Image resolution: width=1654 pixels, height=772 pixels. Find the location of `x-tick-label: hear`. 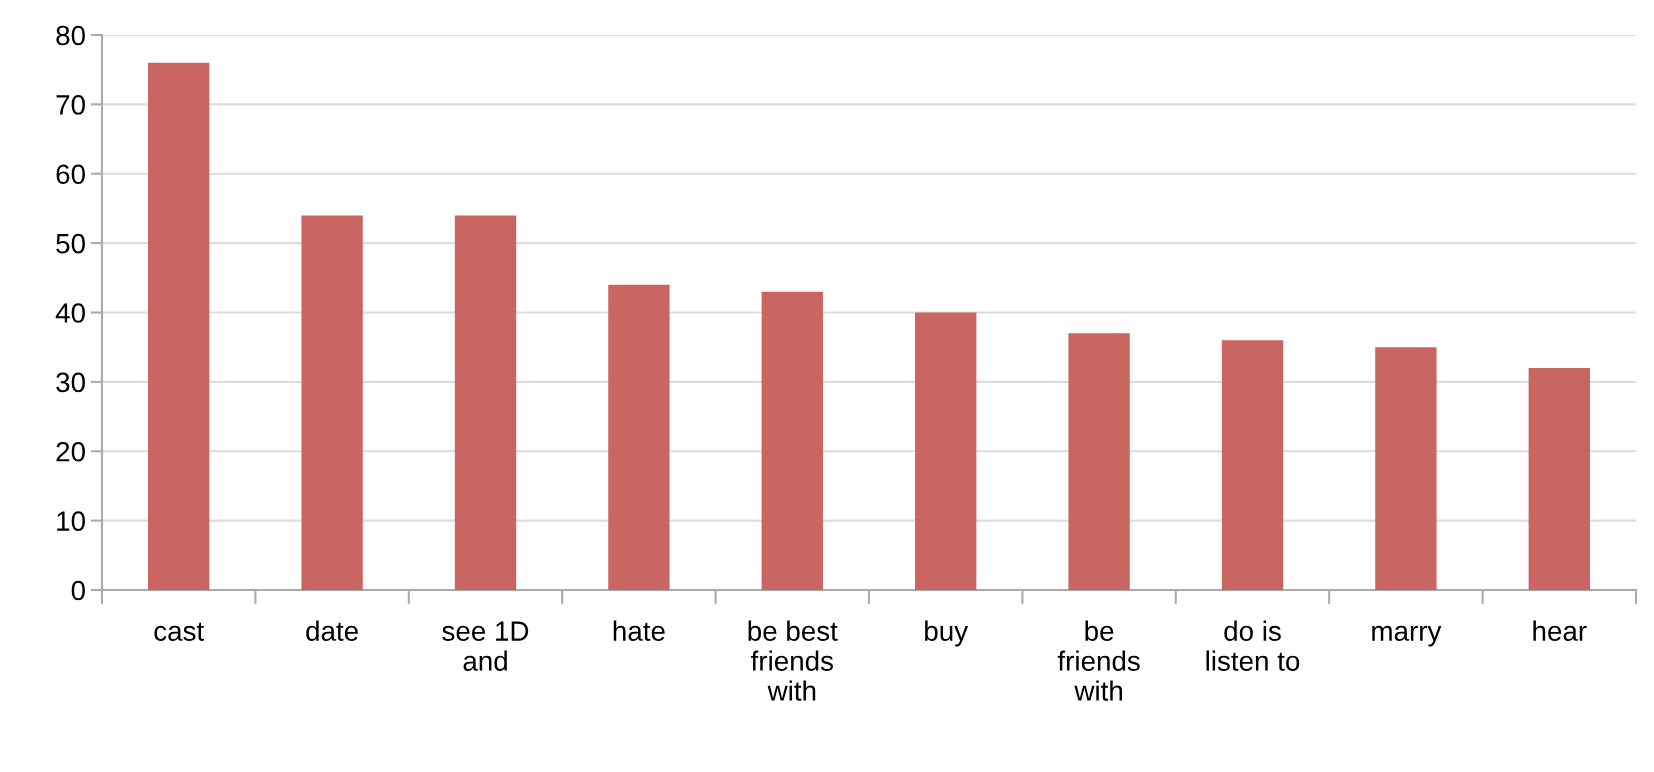

x-tick-label: hear is located at coordinates (1560, 630).